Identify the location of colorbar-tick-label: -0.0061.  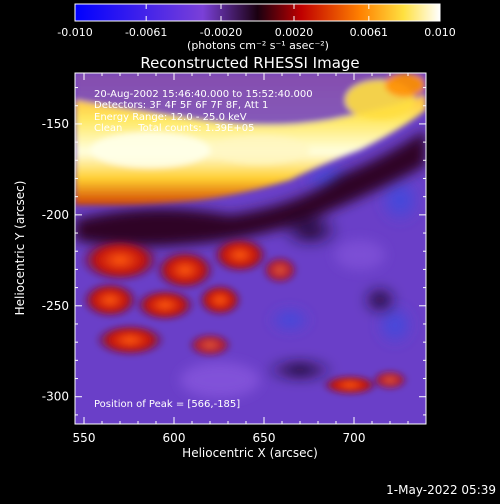
(146, 32).